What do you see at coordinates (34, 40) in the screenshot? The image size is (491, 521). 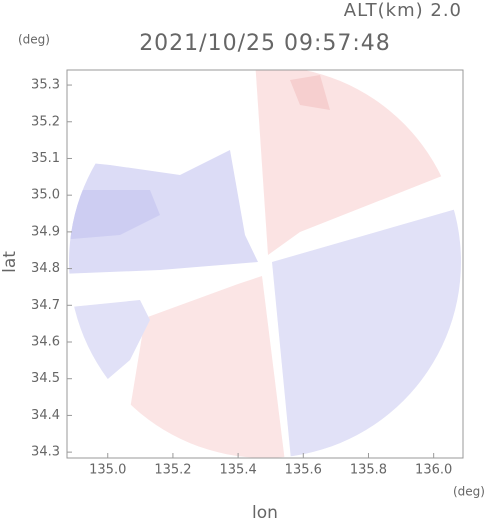 I see `y-unit: (deg)` at bounding box center [34, 40].